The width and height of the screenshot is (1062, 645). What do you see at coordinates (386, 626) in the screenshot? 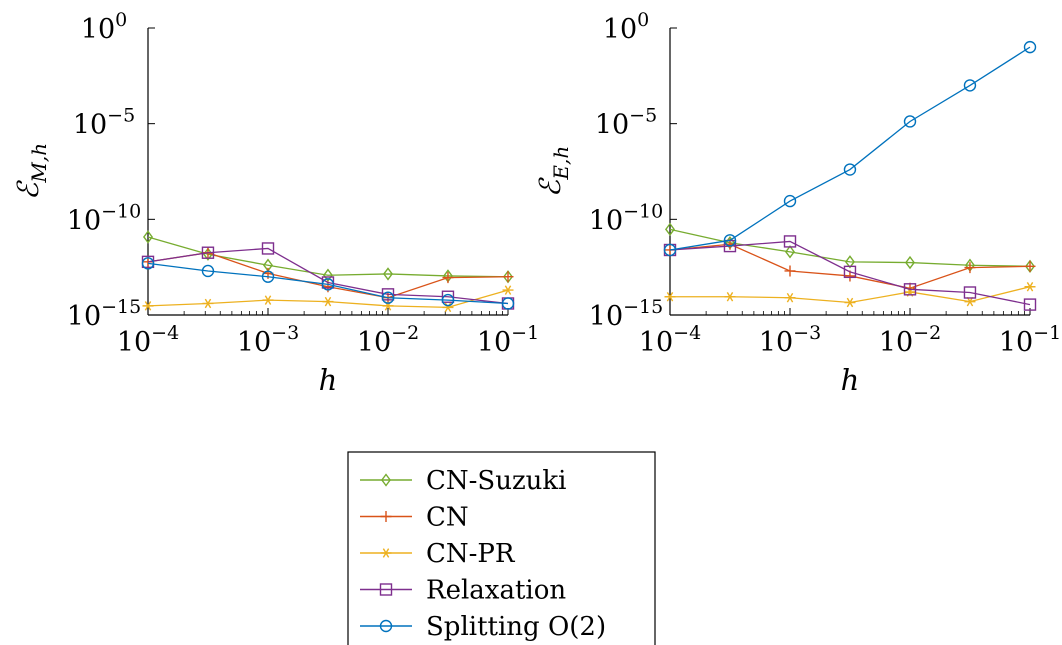
I see `legend-marker-splitting` at bounding box center [386, 626].